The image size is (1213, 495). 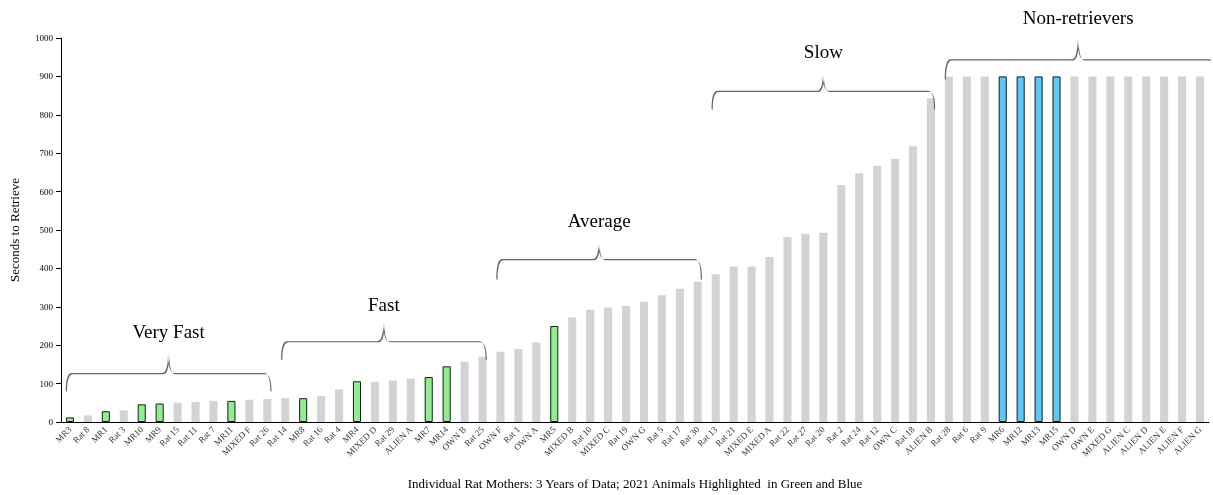 What do you see at coordinates (46, 76) in the screenshot?
I see `y-tick-label: 900` at bounding box center [46, 76].